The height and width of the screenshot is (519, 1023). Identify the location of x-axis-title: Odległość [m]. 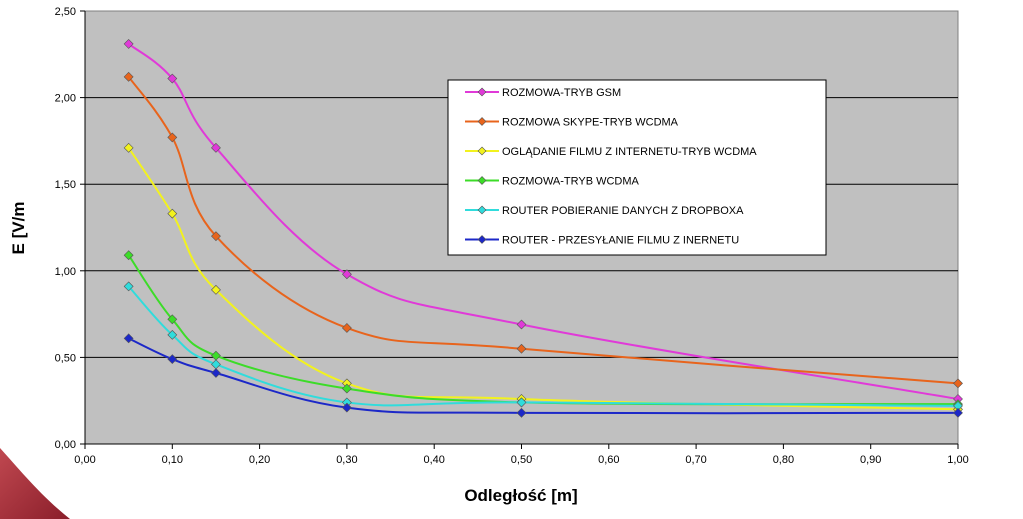
(520, 495).